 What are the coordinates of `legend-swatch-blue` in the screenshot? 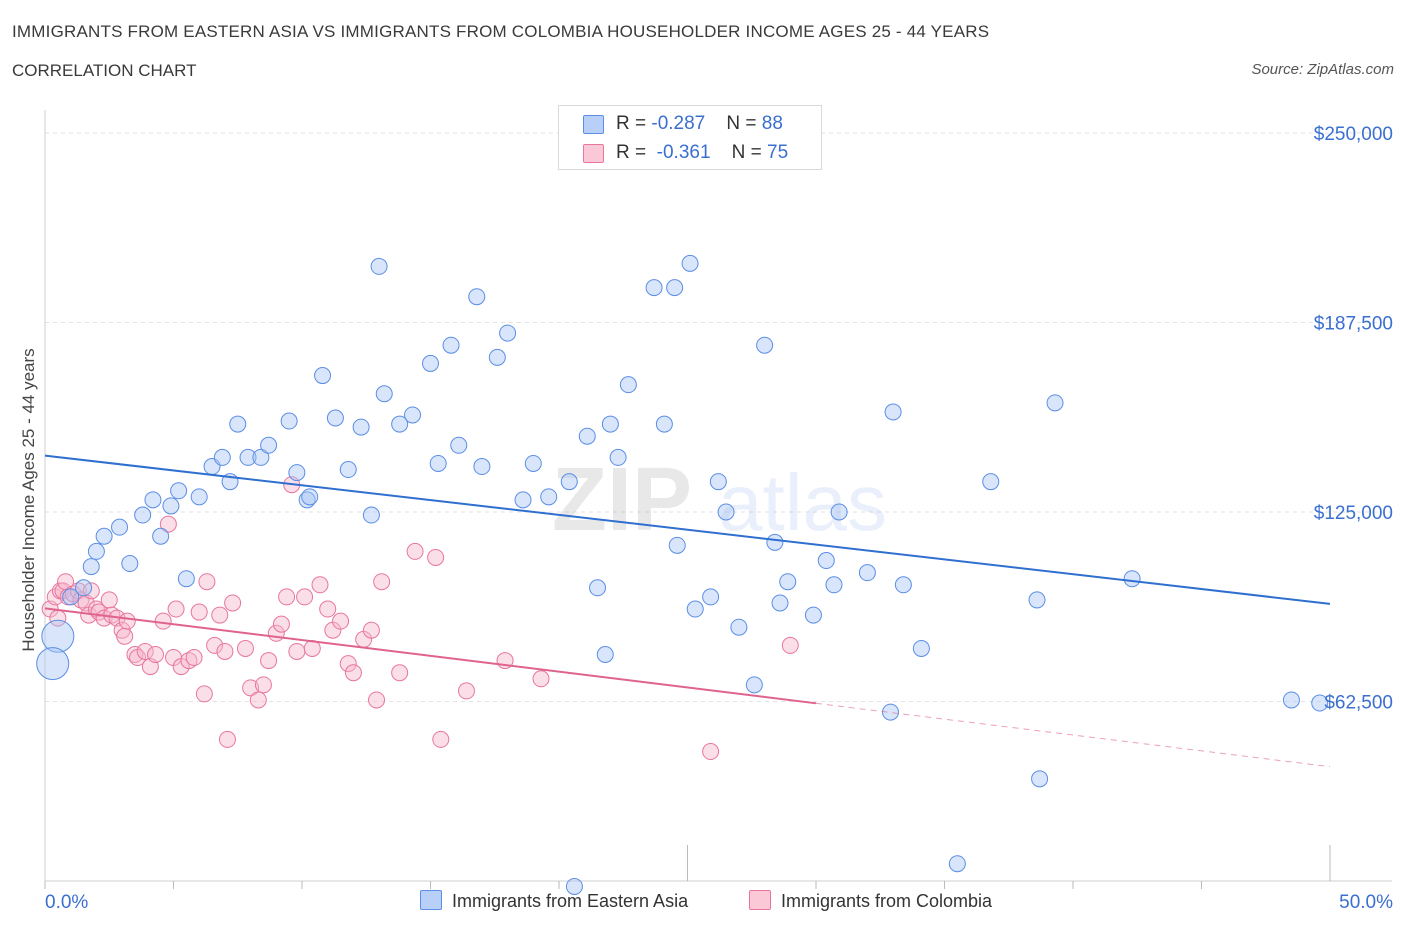 It's located at (593, 124).